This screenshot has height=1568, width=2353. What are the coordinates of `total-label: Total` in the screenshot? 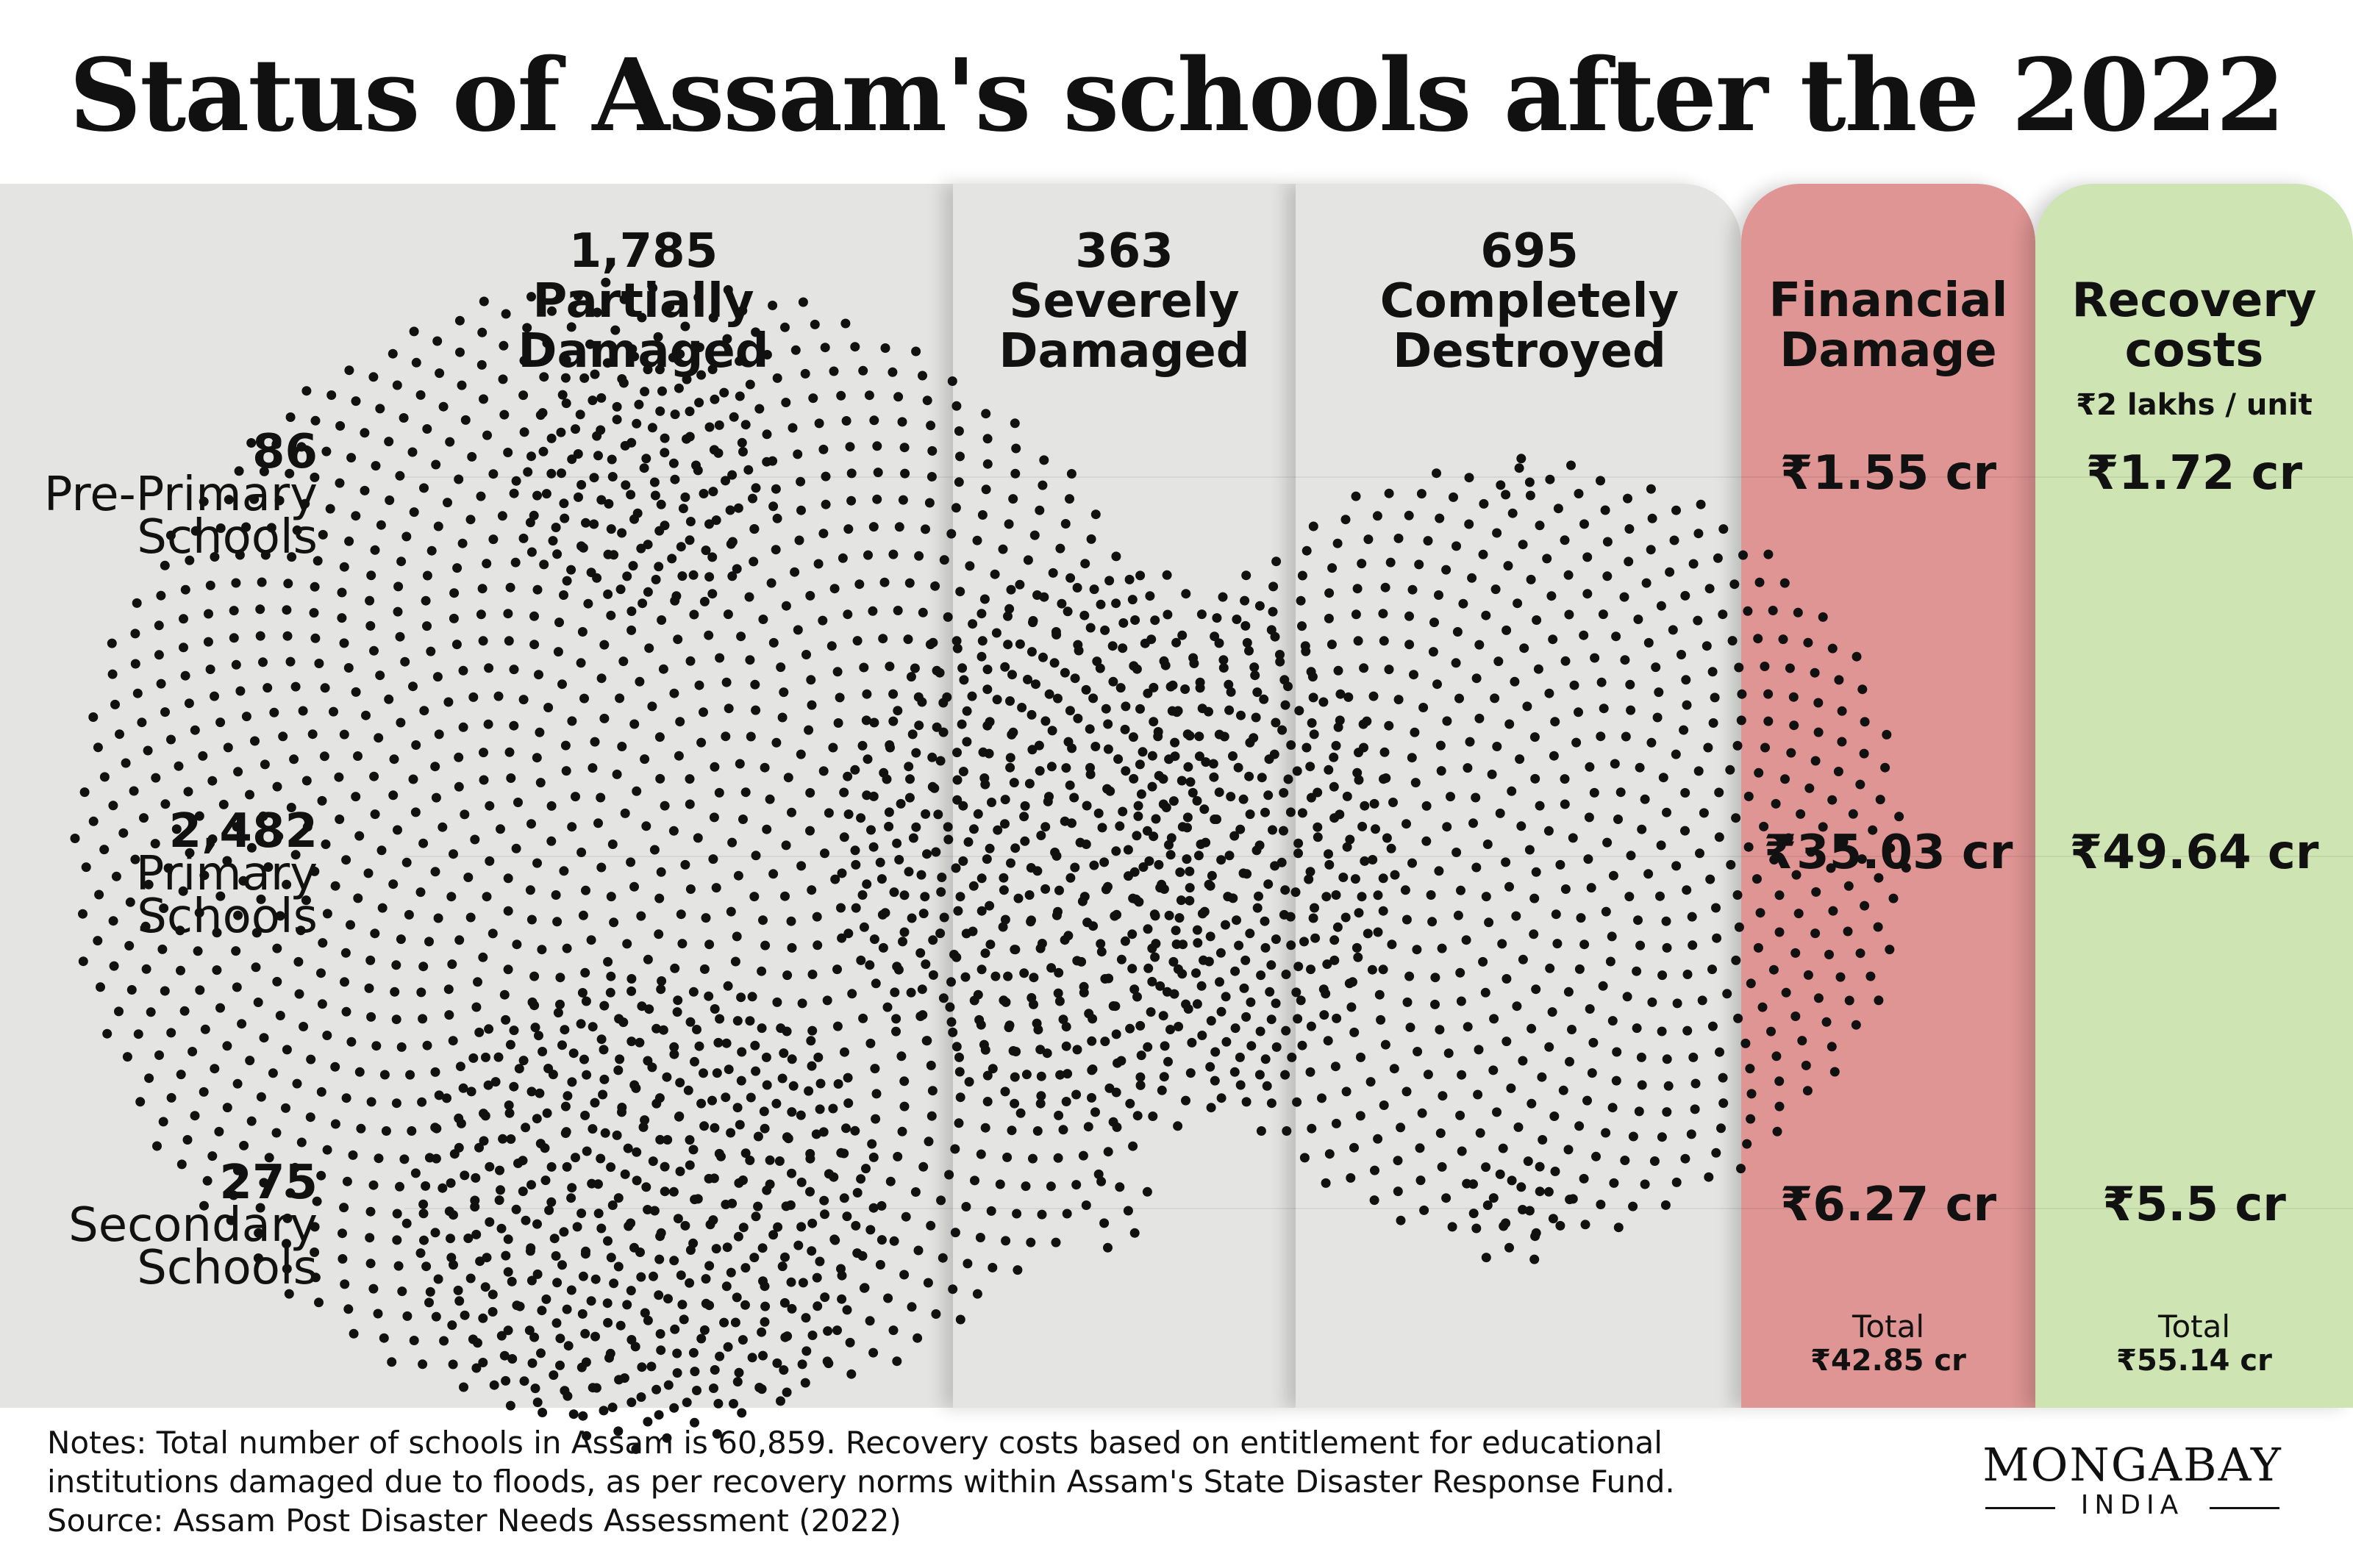 It's located at (1889, 1327).